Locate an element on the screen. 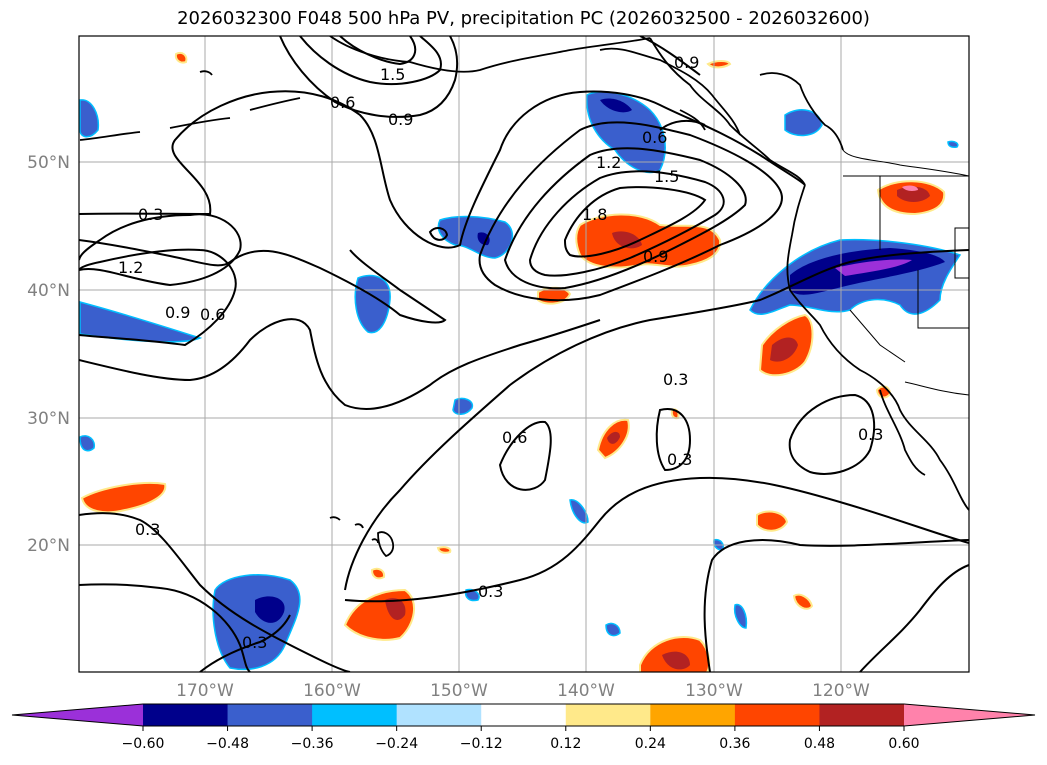 The width and height of the screenshot is (1047, 765). colorbar-tick-label: −0.12 is located at coordinates (481, 744).